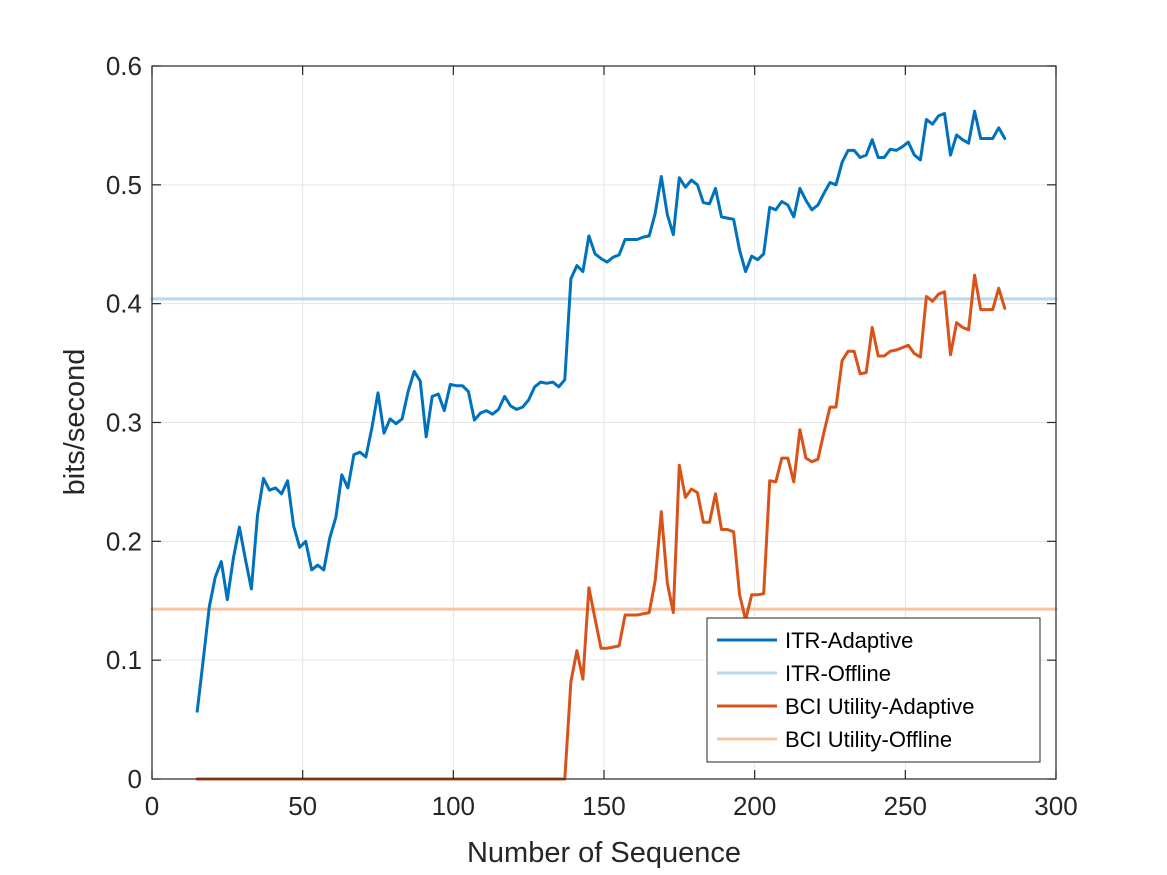  I want to click on legend-label: BCI Utility-Offline, so click(868, 739).